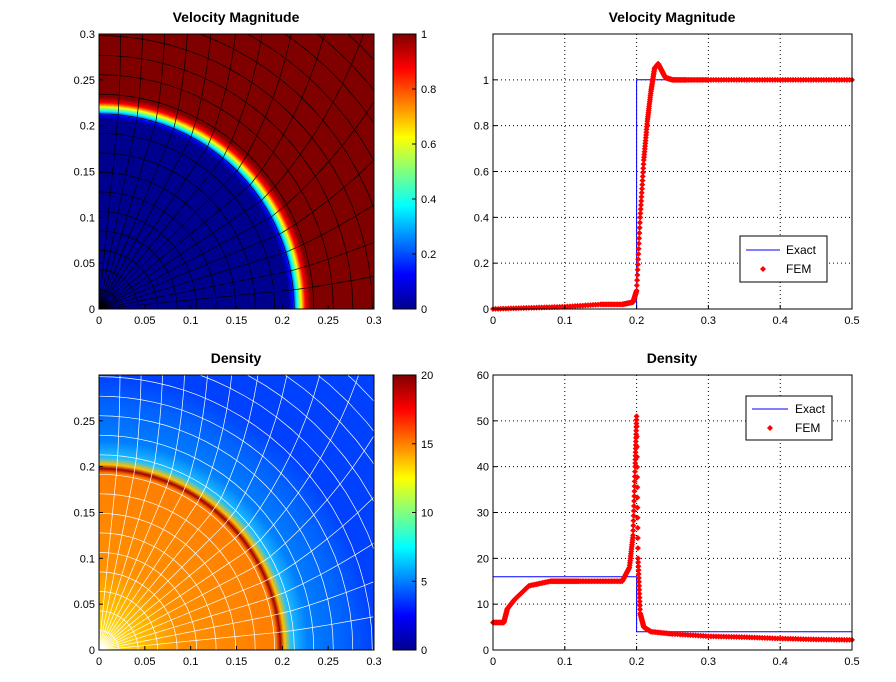  I want to click on y-tick-label: 60, so click(483, 376).